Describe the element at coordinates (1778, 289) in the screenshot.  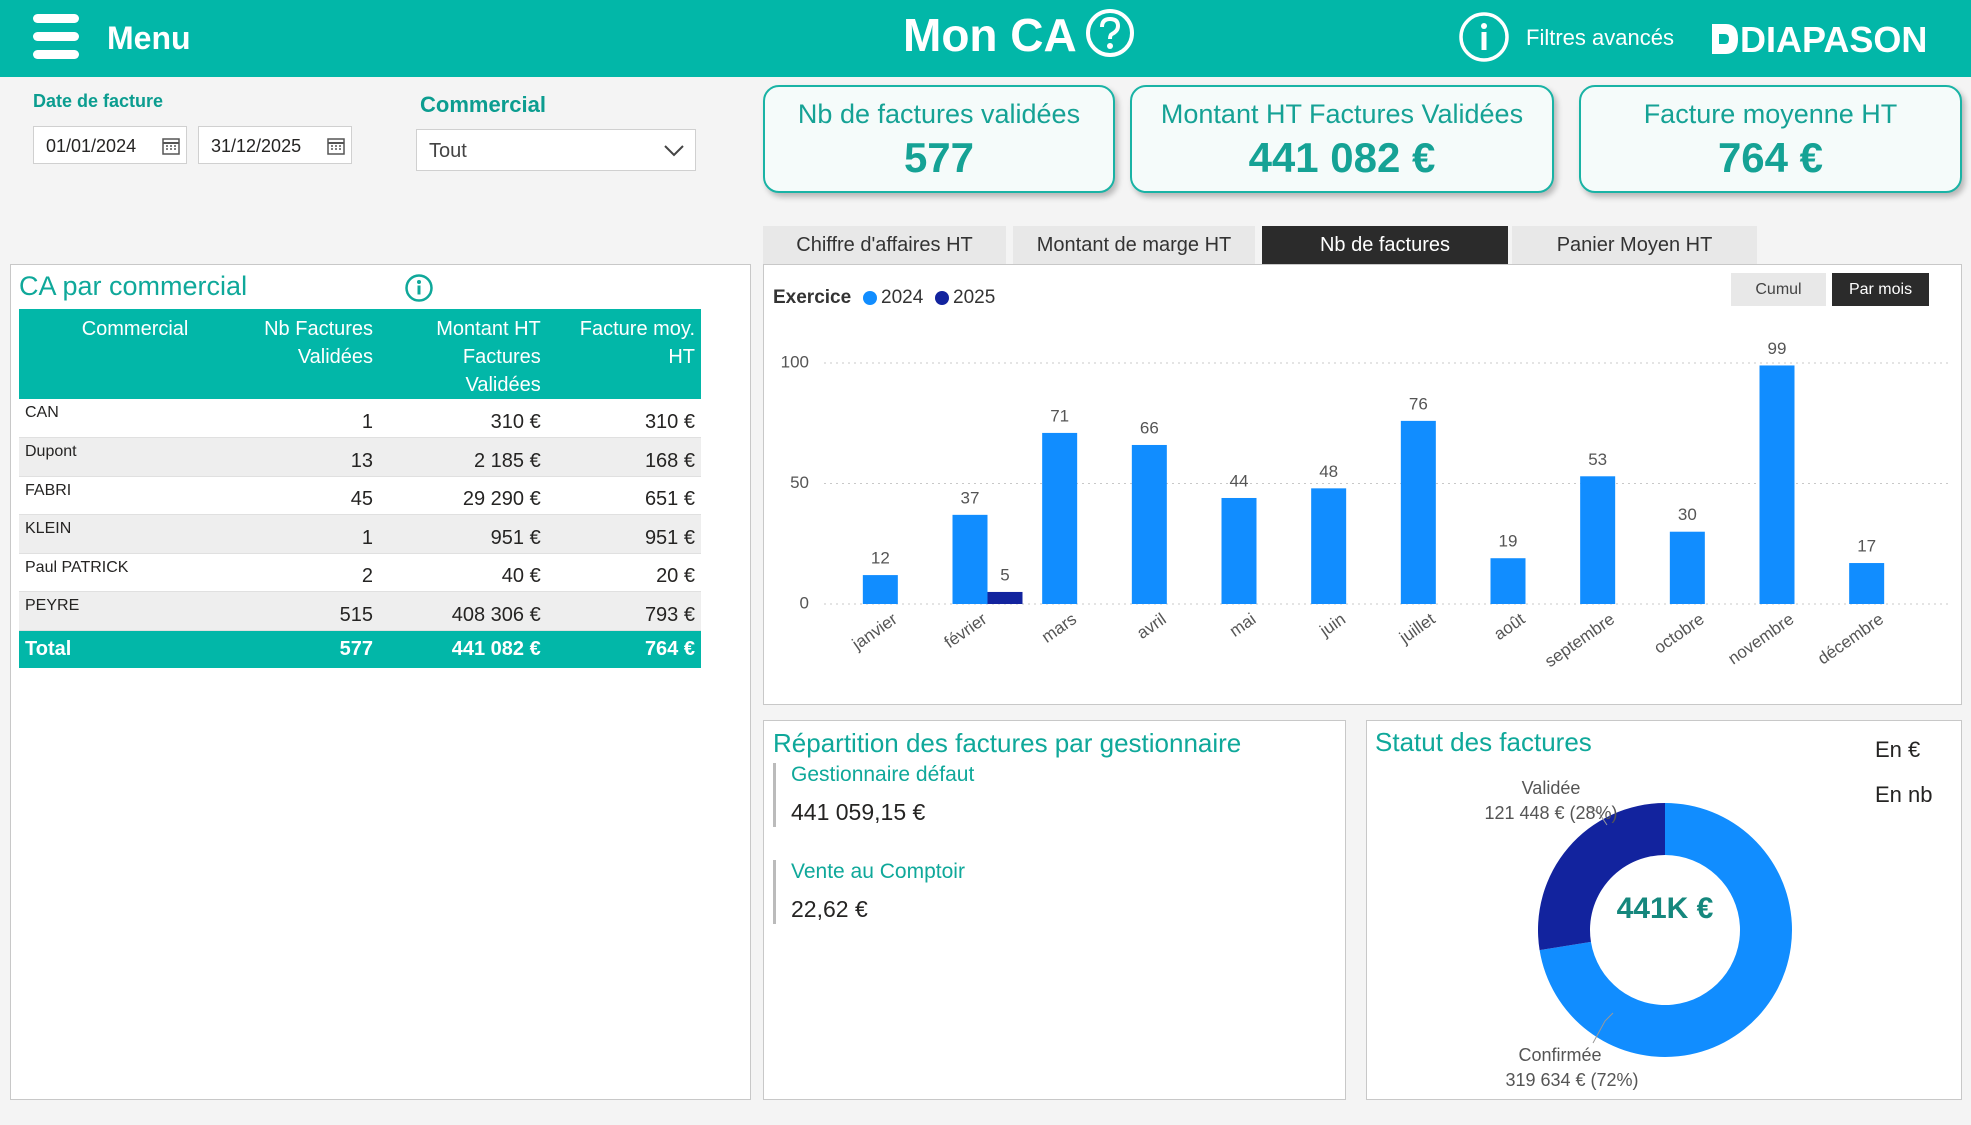
I see `view-button: Cumul` at that location.